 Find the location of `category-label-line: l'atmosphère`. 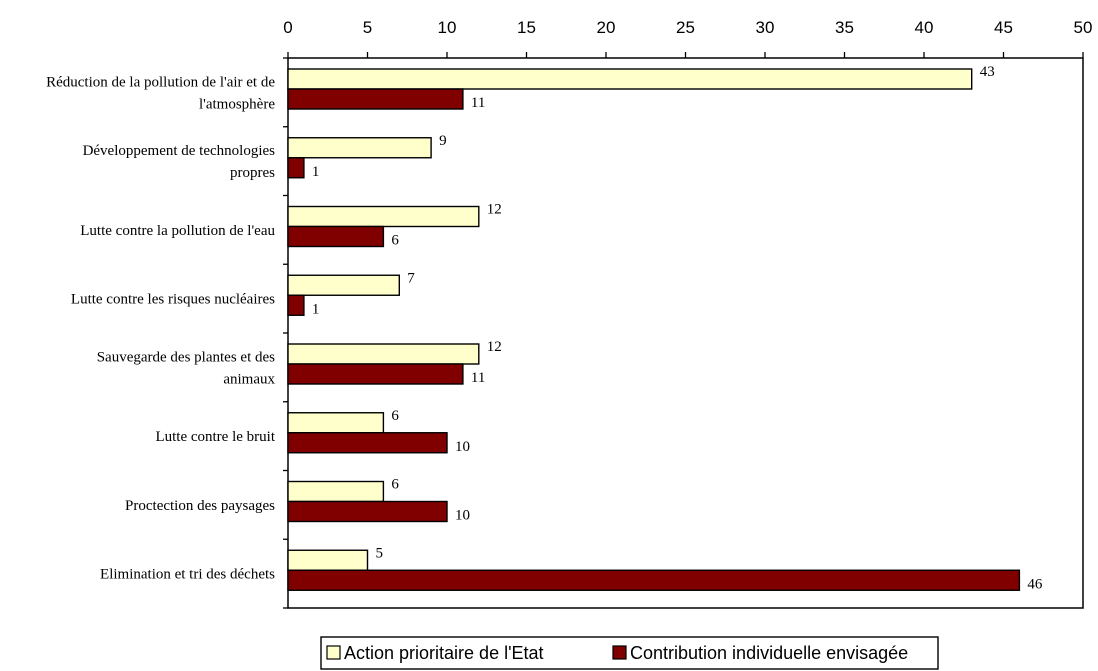

category-label-line: l'atmosphère is located at coordinates (237, 104).